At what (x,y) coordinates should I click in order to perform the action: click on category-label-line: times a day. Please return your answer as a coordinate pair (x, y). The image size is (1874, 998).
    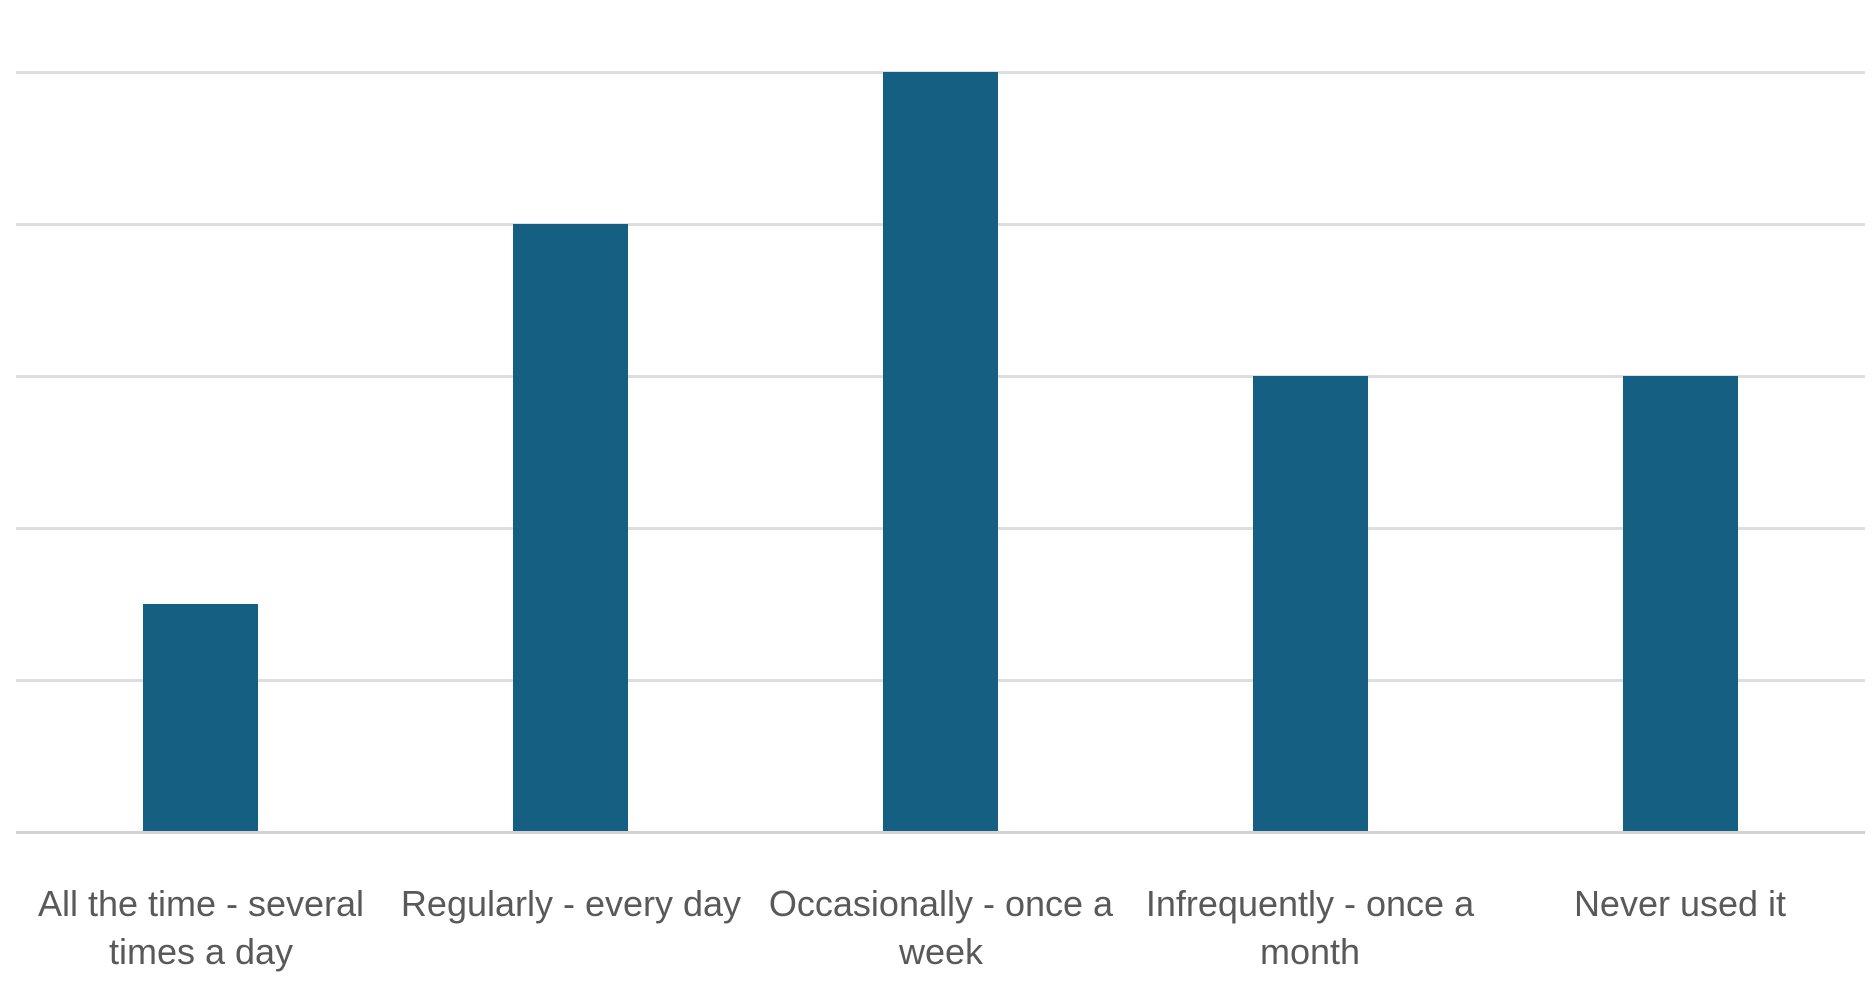
    Looking at the image, I should click on (201, 951).